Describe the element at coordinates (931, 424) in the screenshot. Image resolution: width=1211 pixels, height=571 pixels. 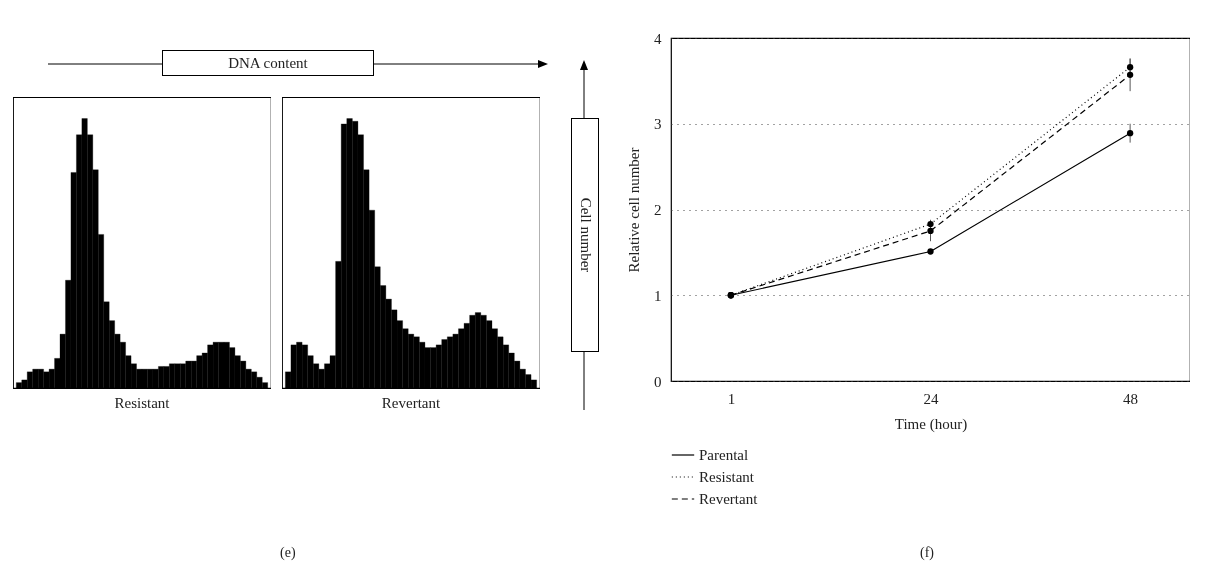
I see `x-axis-title: Time (hour)` at that location.